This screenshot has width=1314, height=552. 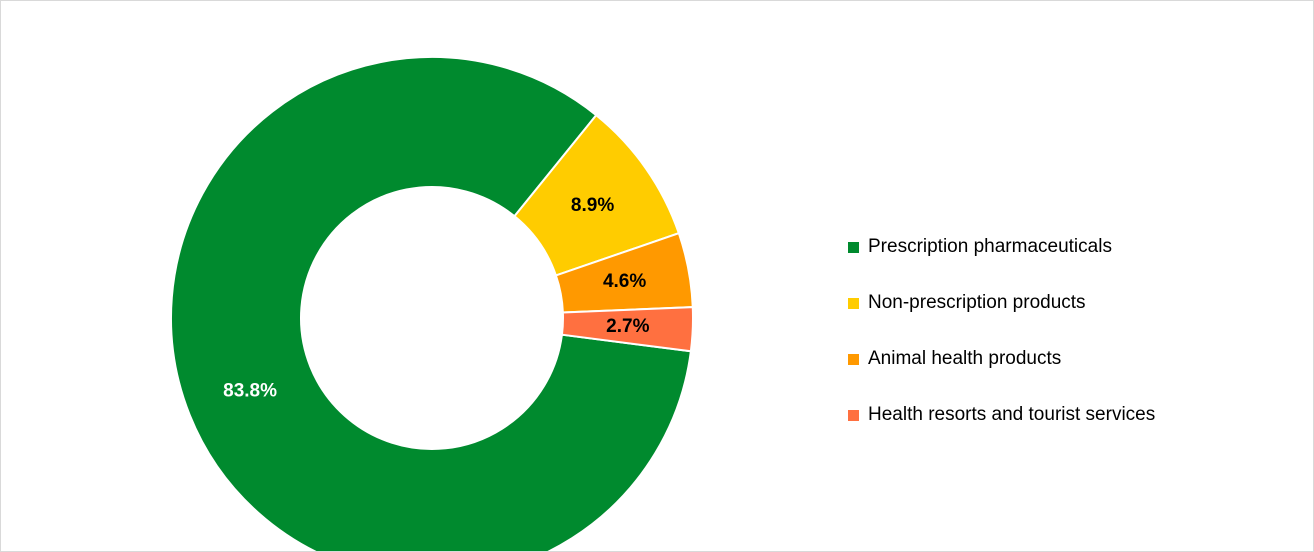 What do you see at coordinates (990, 246) in the screenshot?
I see `legend-label: Prescription pharmaceuticals` at bounding box center [990, 246].